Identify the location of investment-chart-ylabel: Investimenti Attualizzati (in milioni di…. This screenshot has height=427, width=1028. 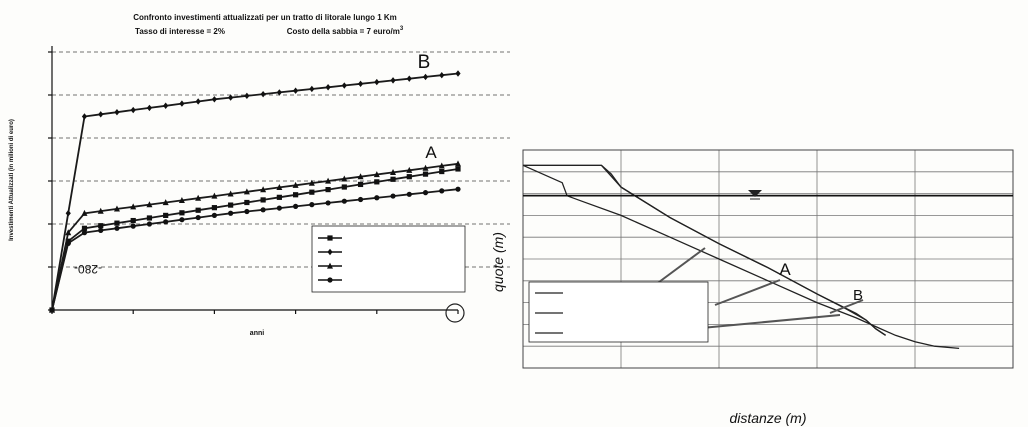
(12, 180).